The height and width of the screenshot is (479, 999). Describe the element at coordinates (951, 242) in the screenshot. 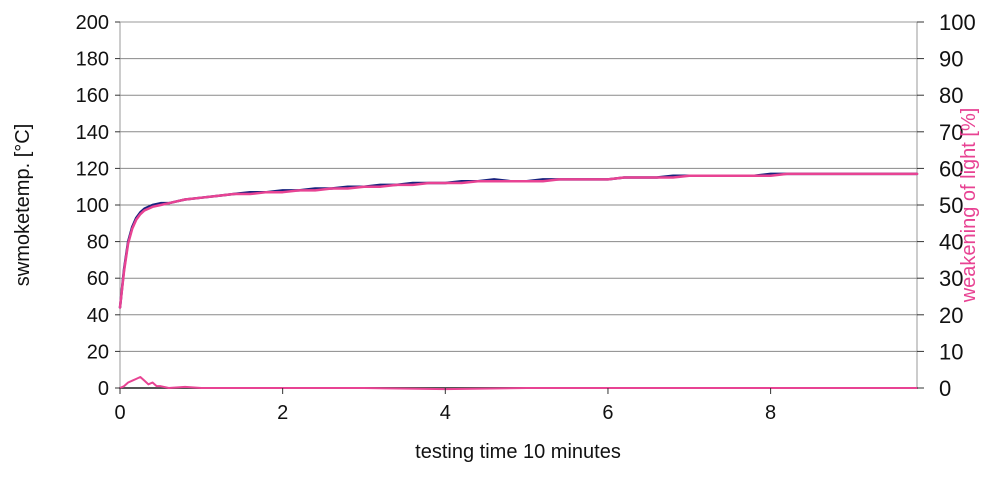

I see `y-right-tick-label: 40` at that location.